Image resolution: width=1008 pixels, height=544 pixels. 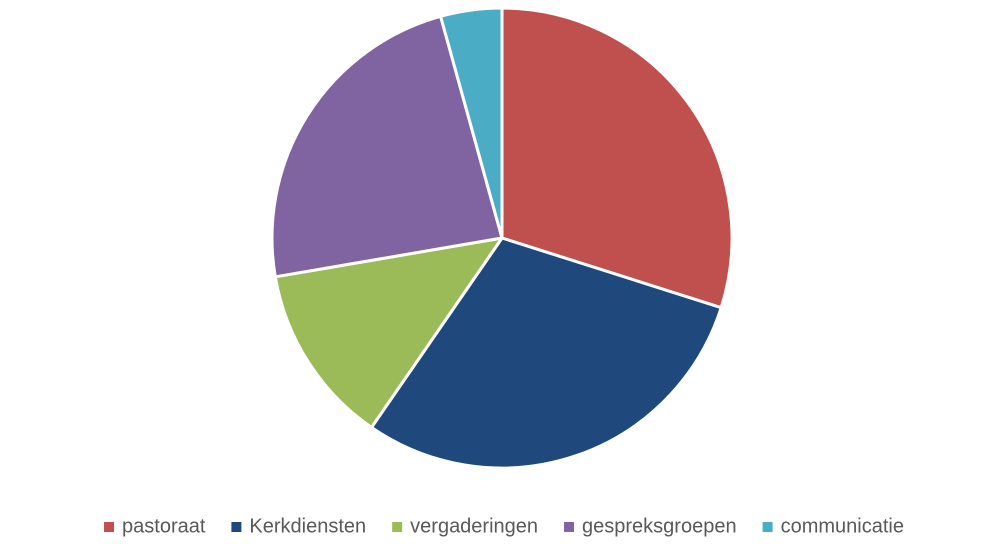 I want to click on legend-label: pastoraat, so click(x=164, y=526).